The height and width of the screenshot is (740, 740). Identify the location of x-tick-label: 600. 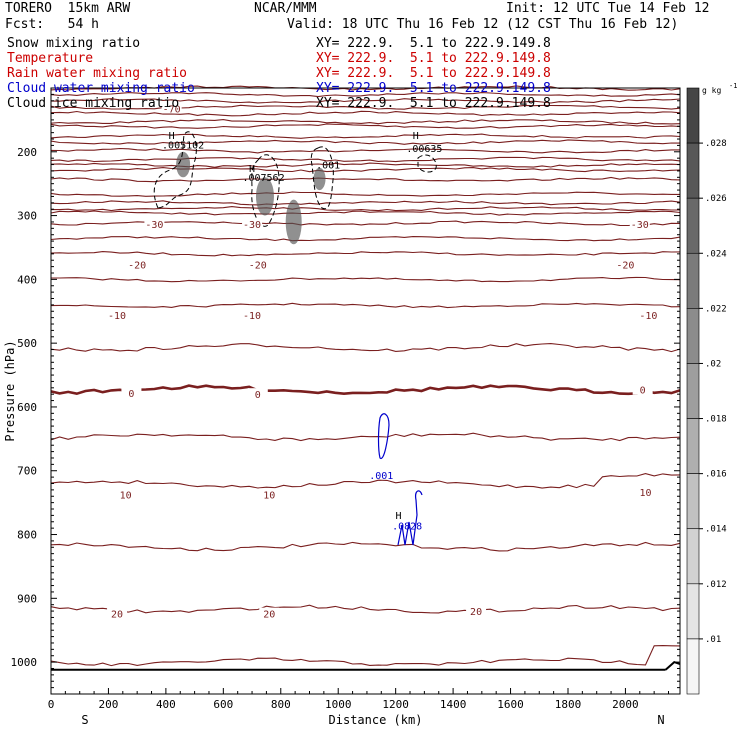
(223, 704).